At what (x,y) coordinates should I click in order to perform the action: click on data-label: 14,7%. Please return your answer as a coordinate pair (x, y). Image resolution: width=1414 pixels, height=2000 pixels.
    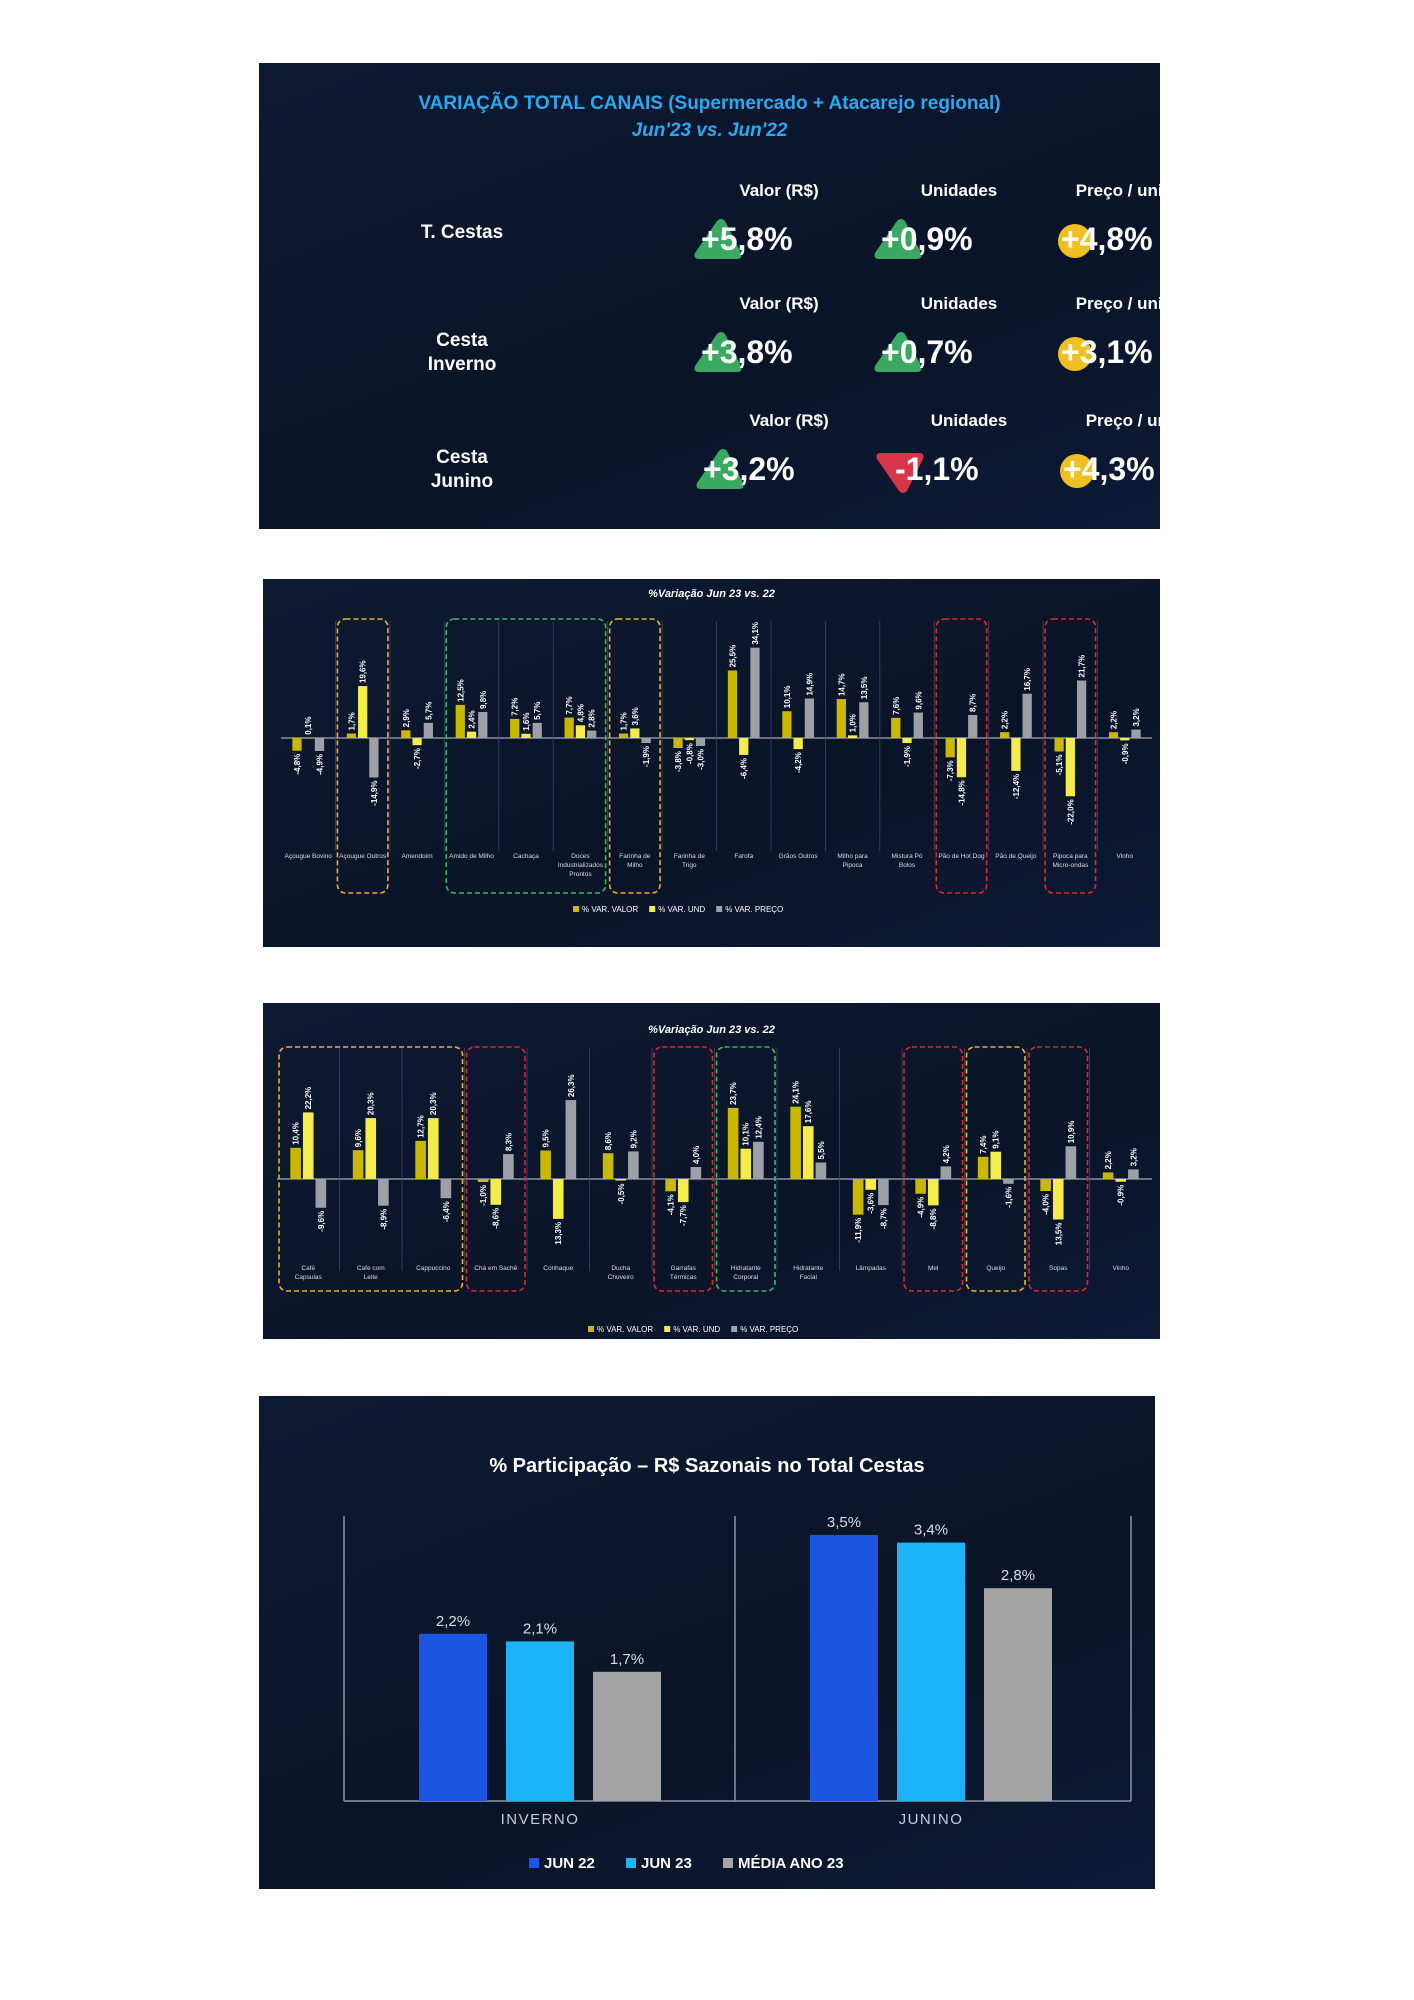
    Looking at the image, I should click on (841, 684).